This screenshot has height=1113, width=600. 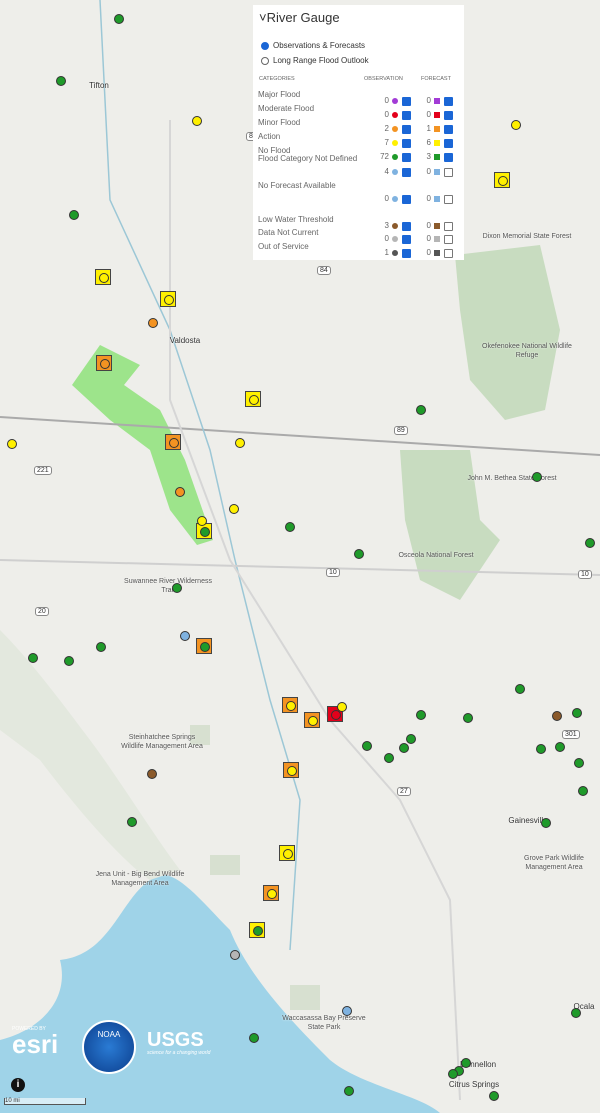 What do you see at coordinates (324, 1023) in the screenshot?
I see `area-label: Waccasassa Bay Preserve State Park` at bounding box center [324, 1023].